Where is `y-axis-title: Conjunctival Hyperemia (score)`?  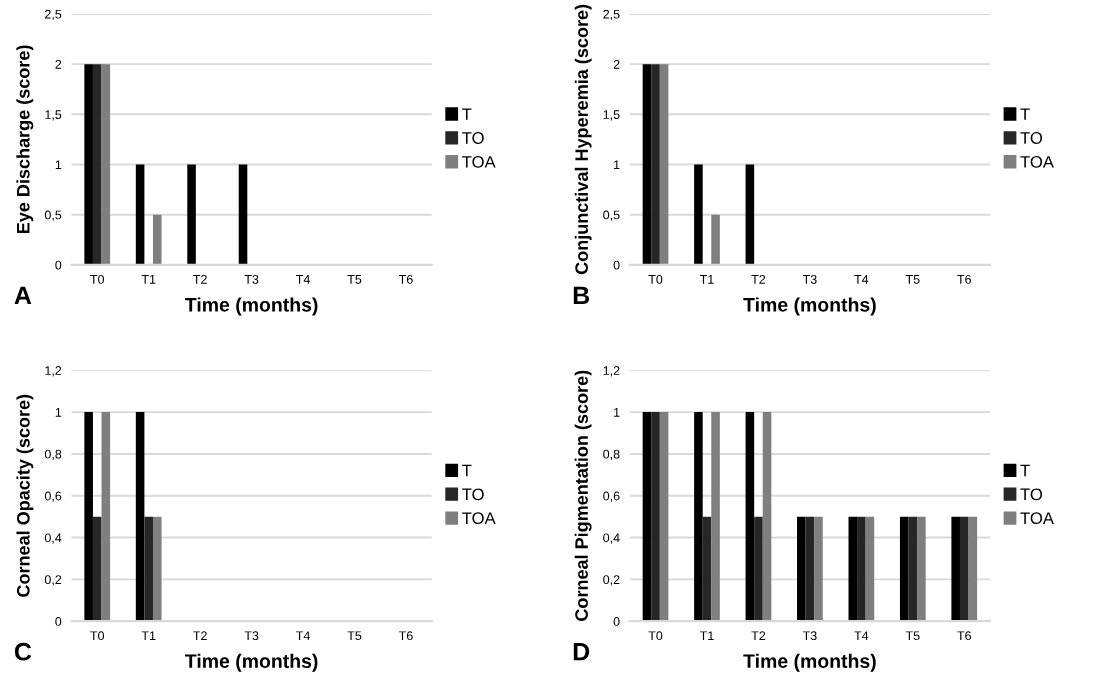
y-axis-title: Conjunctival Hyperemia (score) is located at coordinates (583, 139).